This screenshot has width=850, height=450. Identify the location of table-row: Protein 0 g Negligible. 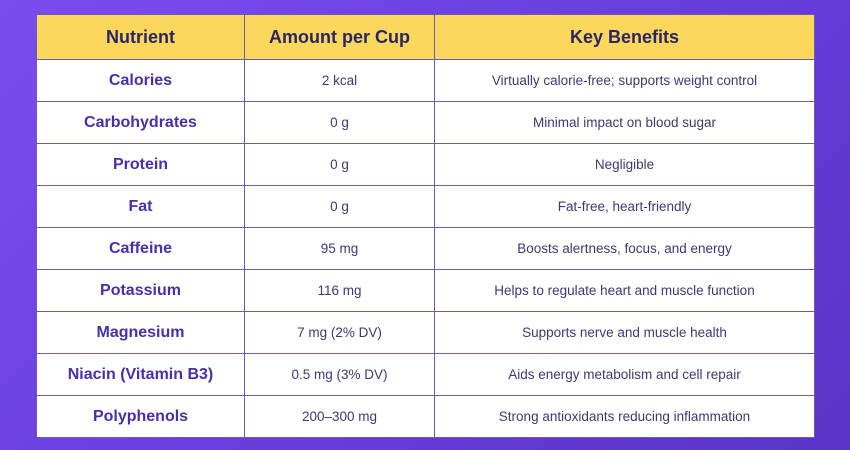
(425, 164).